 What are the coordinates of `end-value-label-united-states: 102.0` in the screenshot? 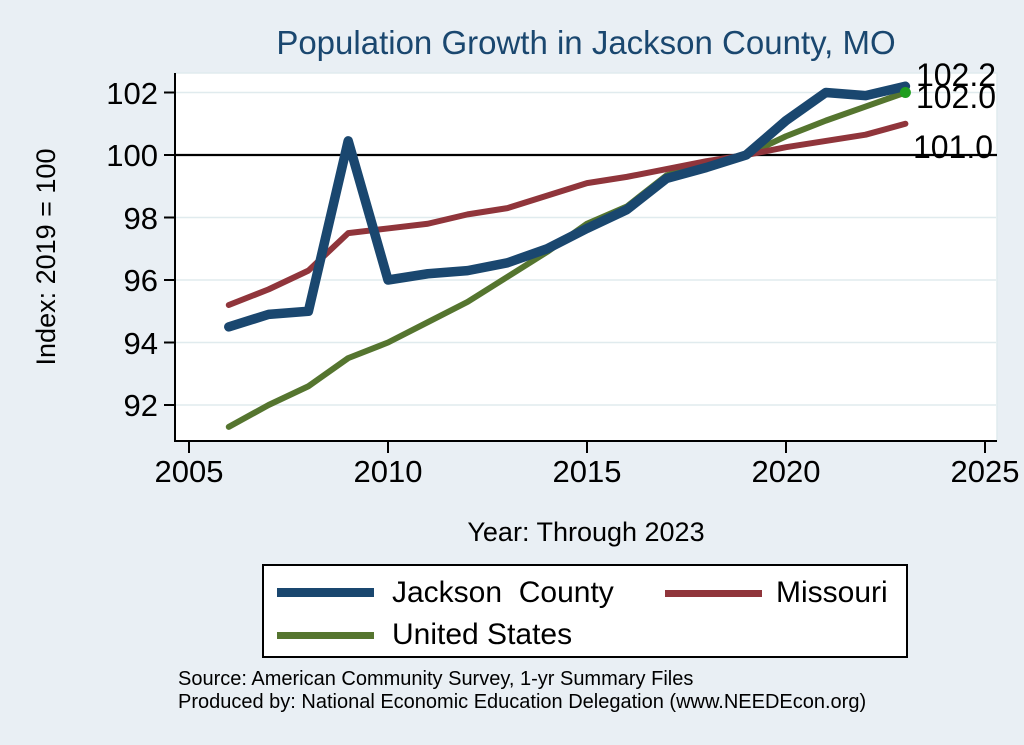 It's located at (956, 97).